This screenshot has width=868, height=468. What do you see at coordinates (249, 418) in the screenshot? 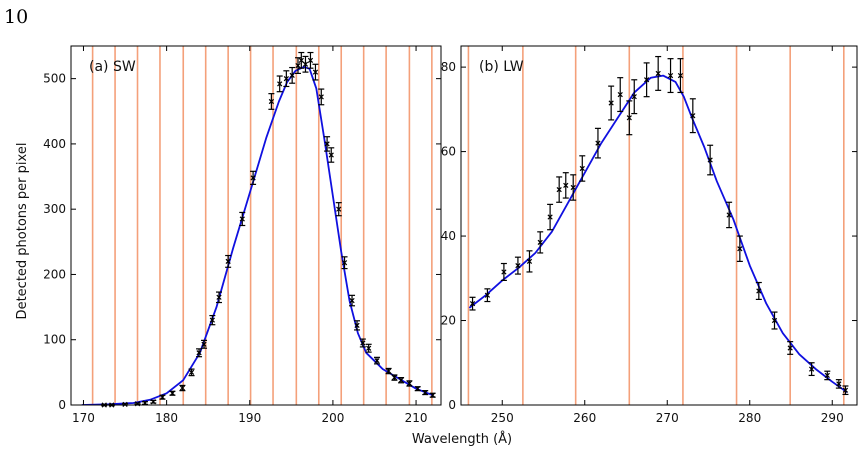
I see `x-tick-label-sw-2: 190` at bounding box center [249, 418].